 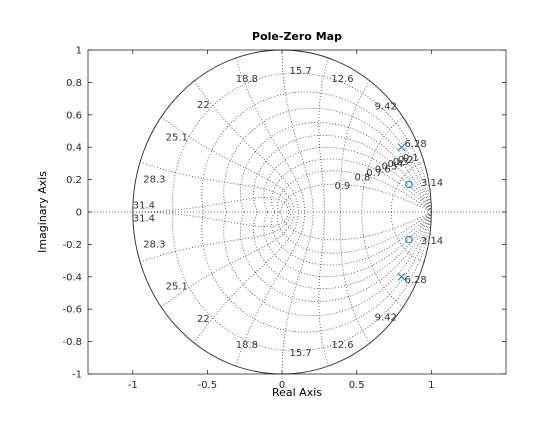 What do you see at coordinates (74, 83) in the screenshot?
I see `y-tick-label: 0.8` at bounding box center [74, 83].